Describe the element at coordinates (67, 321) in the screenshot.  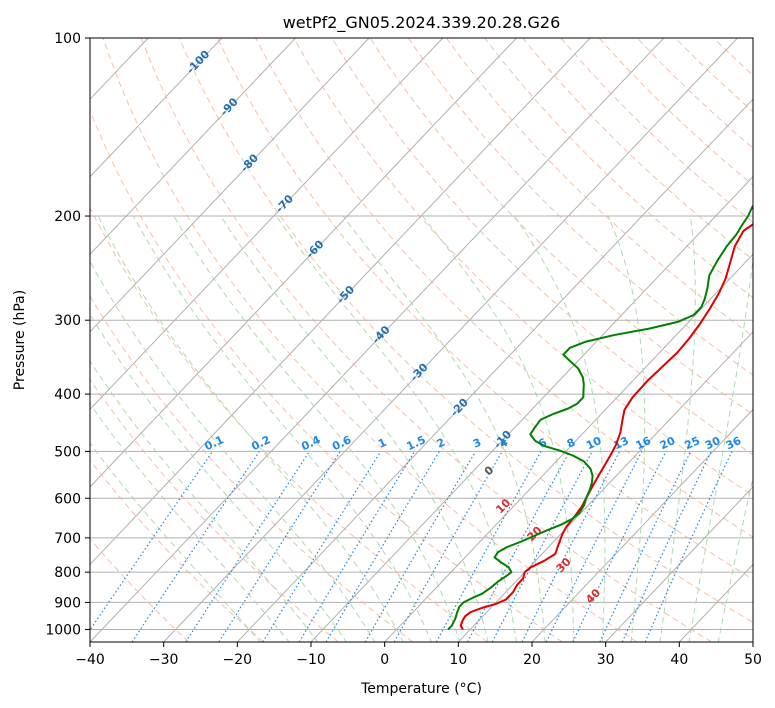
I see `y-tick-label: 300` at that location.